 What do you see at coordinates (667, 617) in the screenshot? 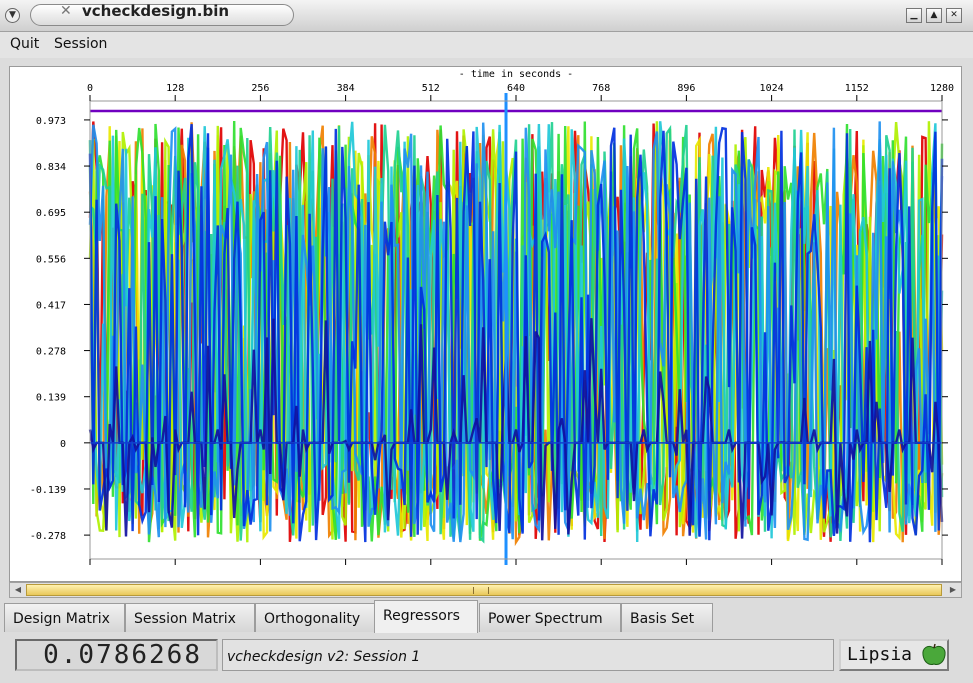
I see `tab-basis-set: Basis Set` at bounding box center [667, 617].